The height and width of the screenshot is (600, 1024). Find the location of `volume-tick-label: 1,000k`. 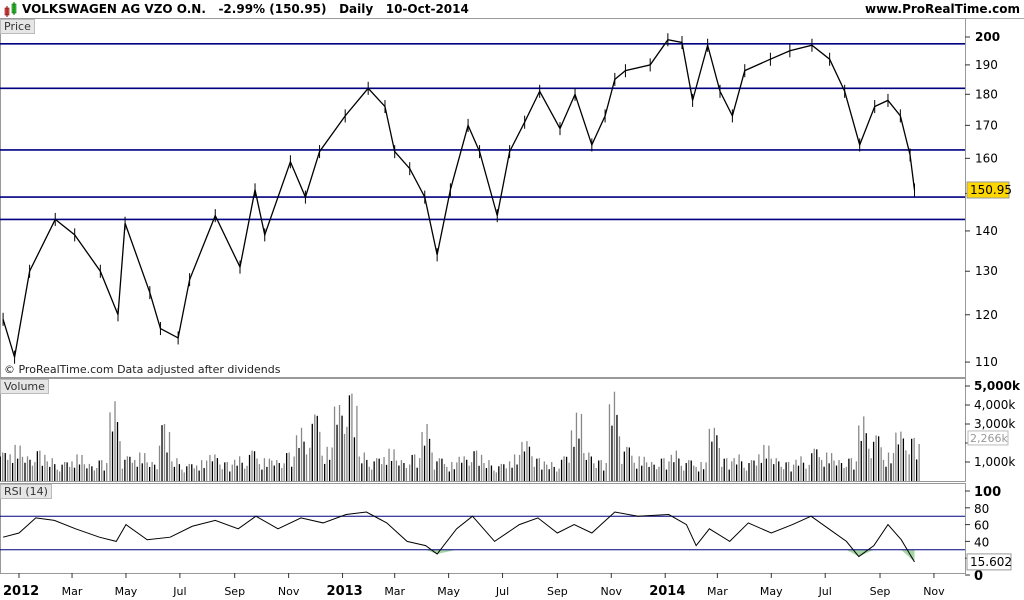

volume-tick-label: 1,000k is located at coordinates (994, 462).